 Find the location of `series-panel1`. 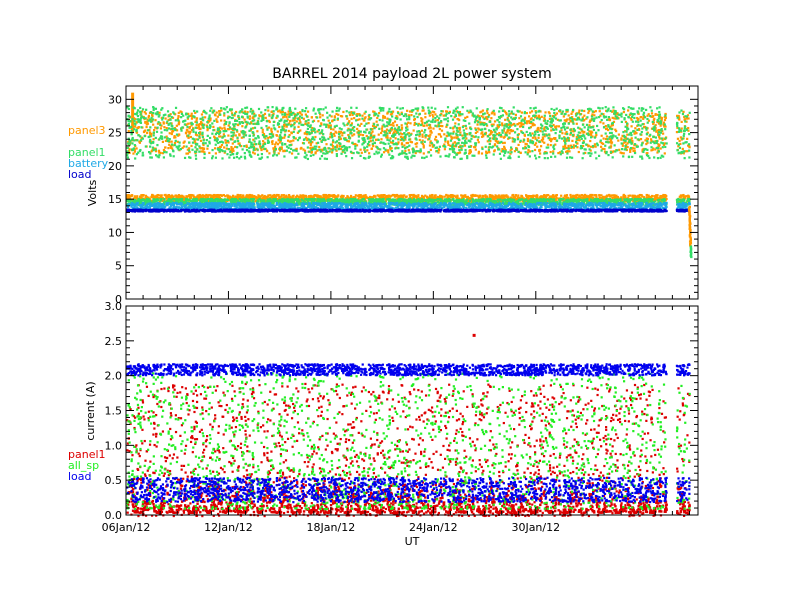

series-panel1 is located at coordinates (408, 156).